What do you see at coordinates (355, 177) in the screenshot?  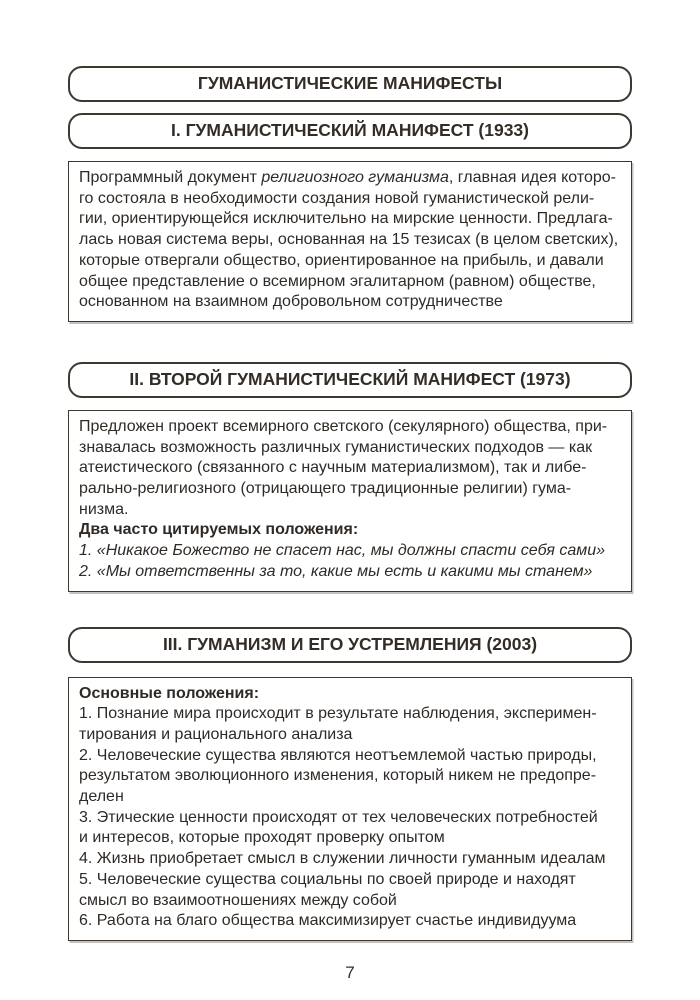 I see `section-1-italic-term: религиозного гуманизма` at bounding box center [355, 177].